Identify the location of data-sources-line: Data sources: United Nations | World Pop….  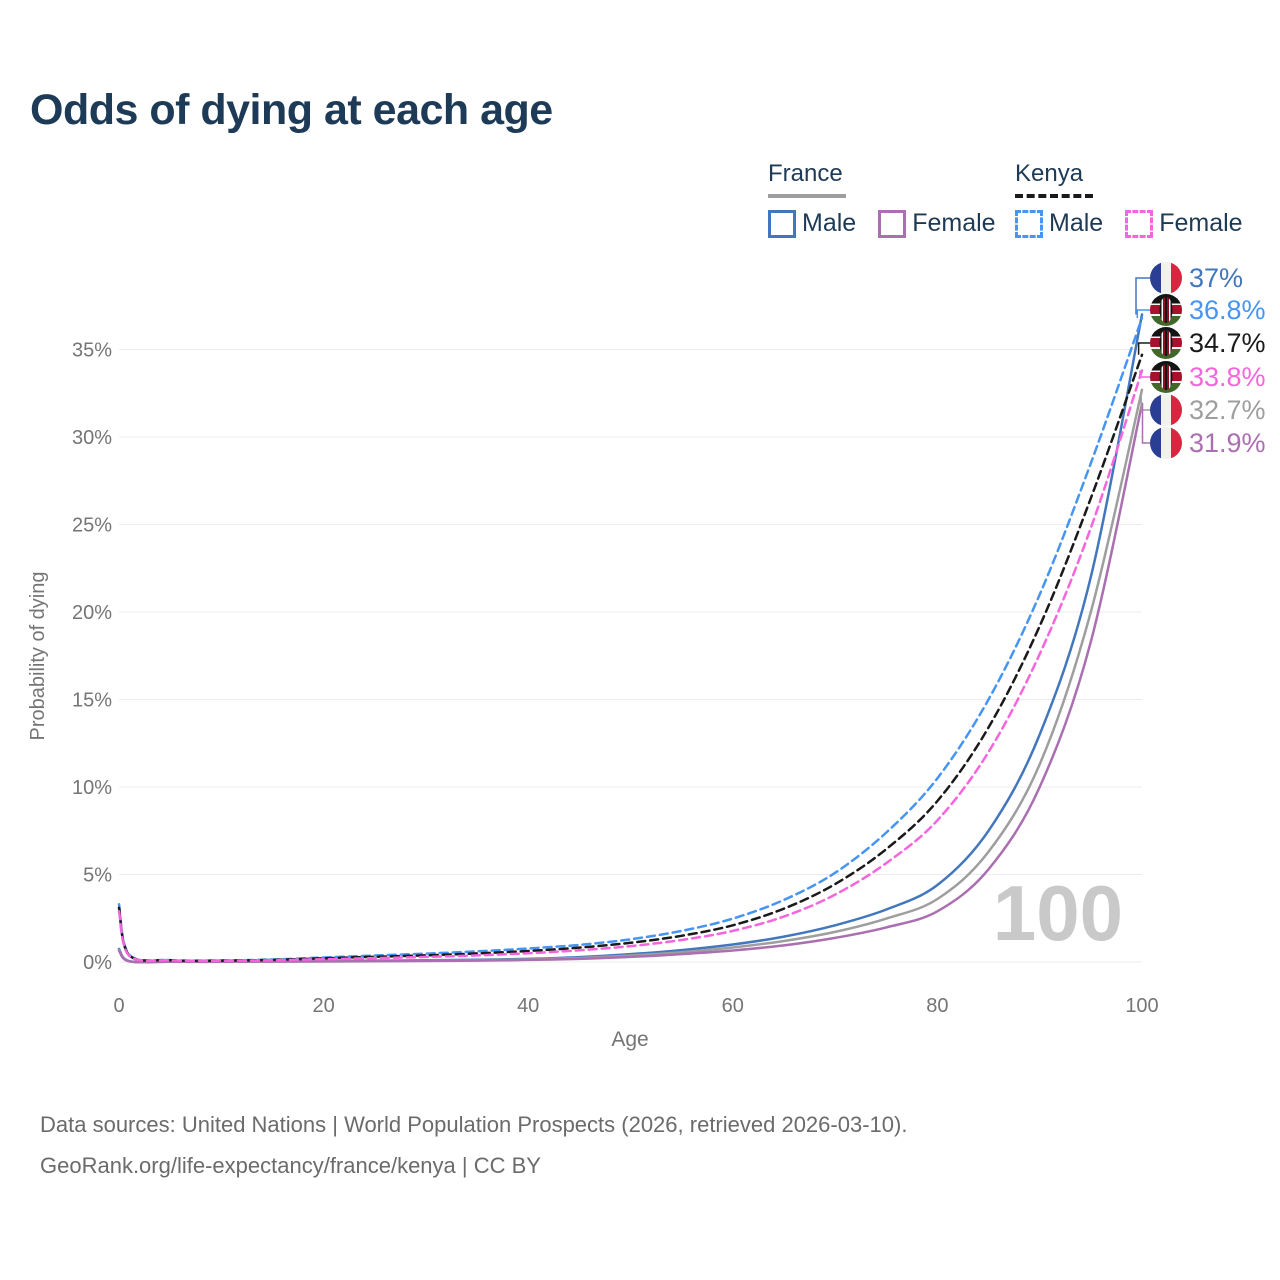
(474, 1124).